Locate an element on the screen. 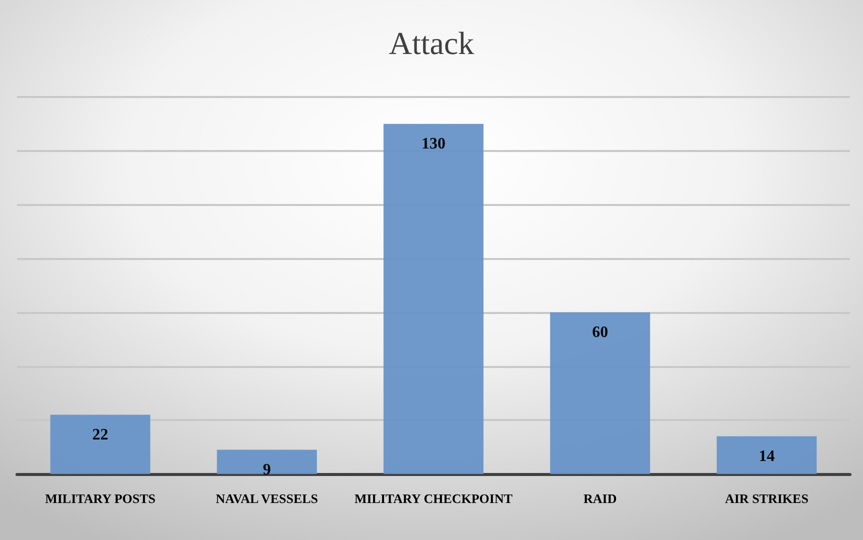 This screenshot has height=540, width=863. x-tick-label: NAVAL VESSELS is located at coordinates (267, 498).